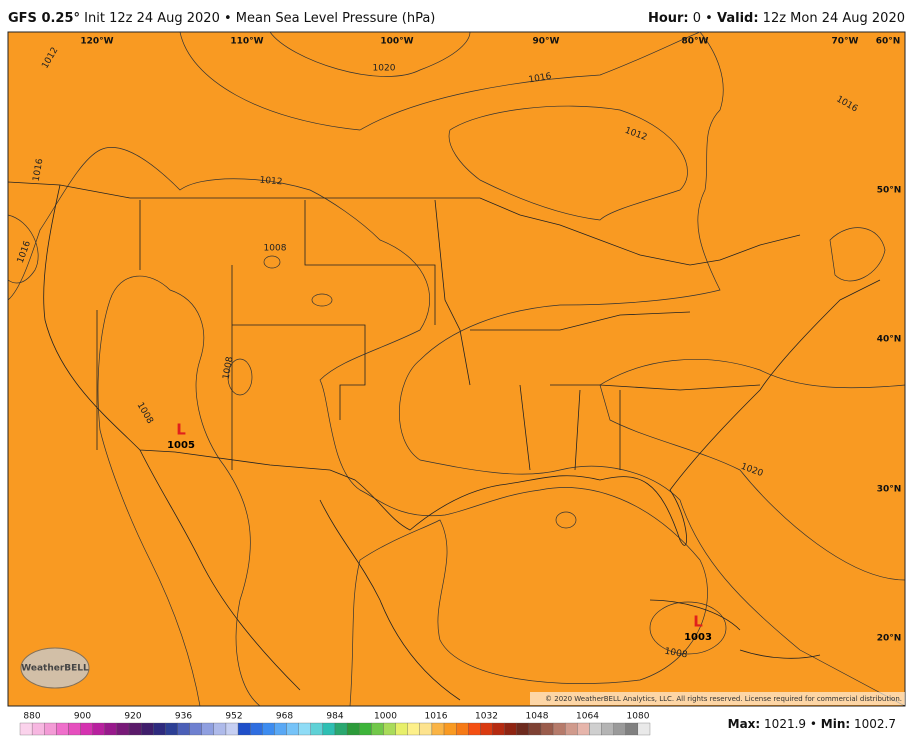  I want to click on colorbar-label: 968, so click(284, 717).